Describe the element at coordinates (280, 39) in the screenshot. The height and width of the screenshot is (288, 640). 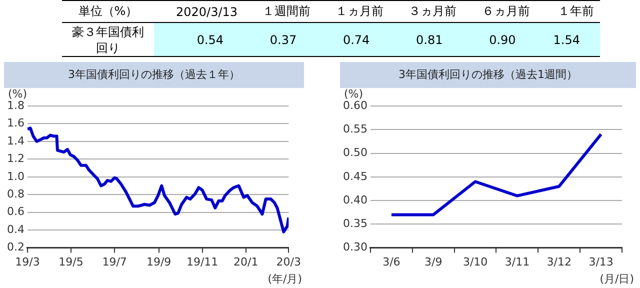
I see `data-label: 0.37` at that location.